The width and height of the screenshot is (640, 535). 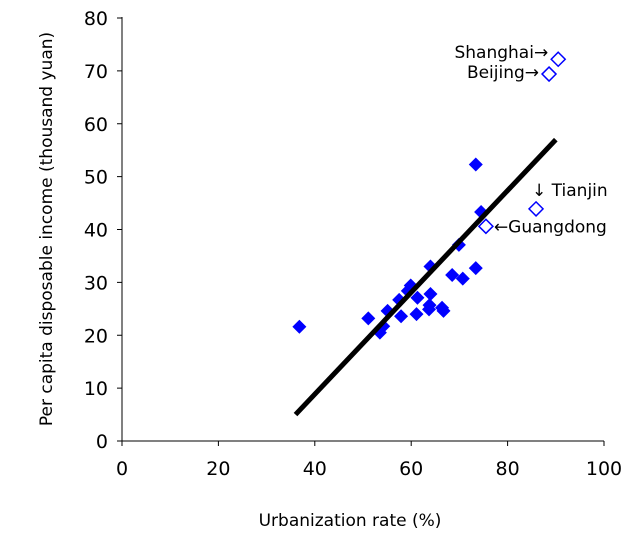 What do you see at coordinates (96, 231) in the screenshot?
I see `y-tick-label: 40` at bounding box center [96, 231].